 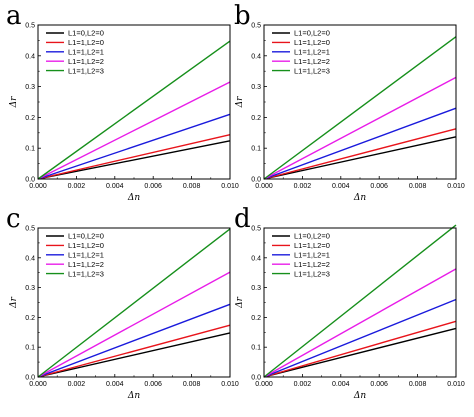 I want to click on panel-letter: a, so click(x=14, y=16).